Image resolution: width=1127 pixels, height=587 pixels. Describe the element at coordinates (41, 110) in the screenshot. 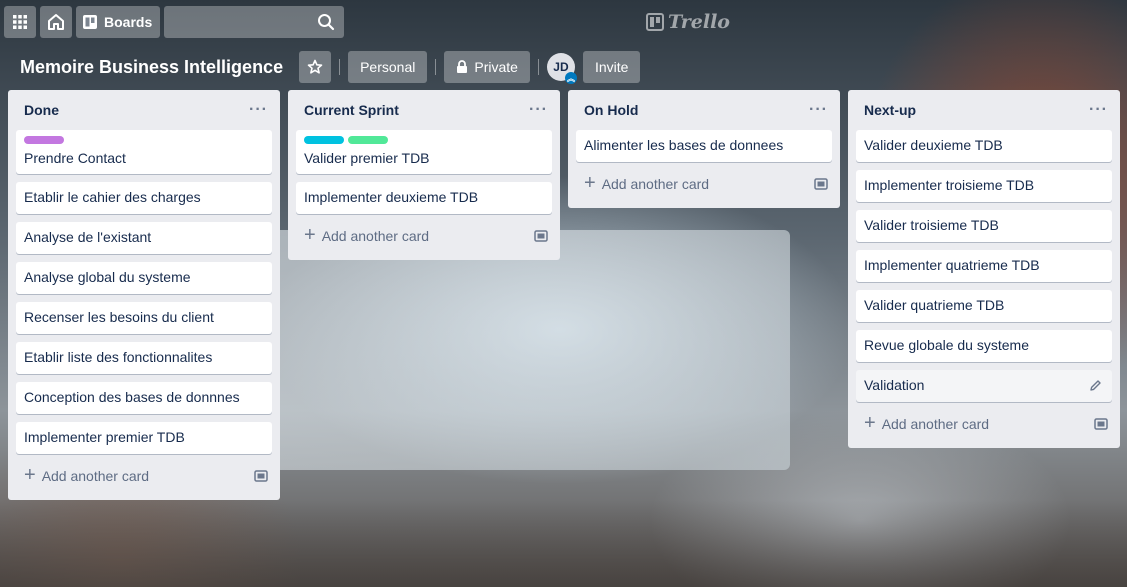

I see `list-title: Done` at that location.